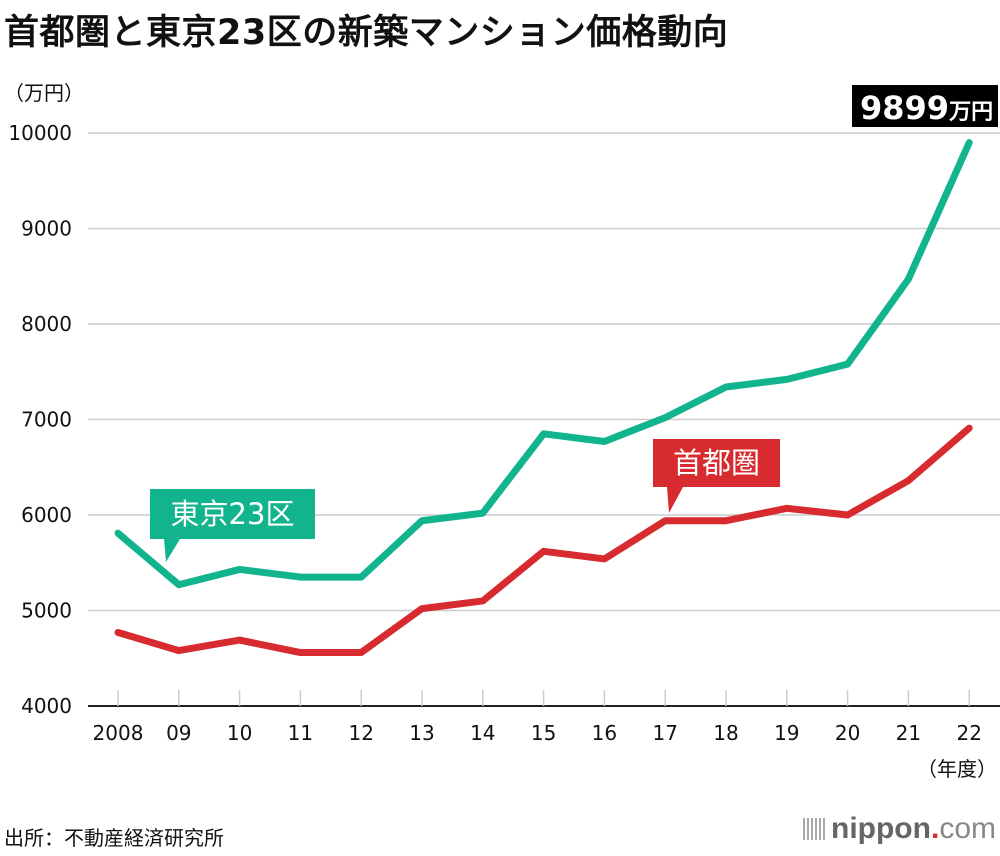 The image size is (1000, 856). I want to click on y-axis-unit-label: （万円）, so click(44, 93).